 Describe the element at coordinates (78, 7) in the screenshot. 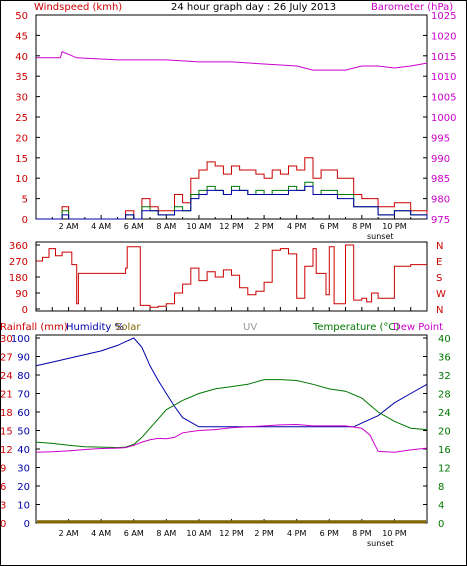

I see `windspeed-label: Windspeed (kmh)` at that location.